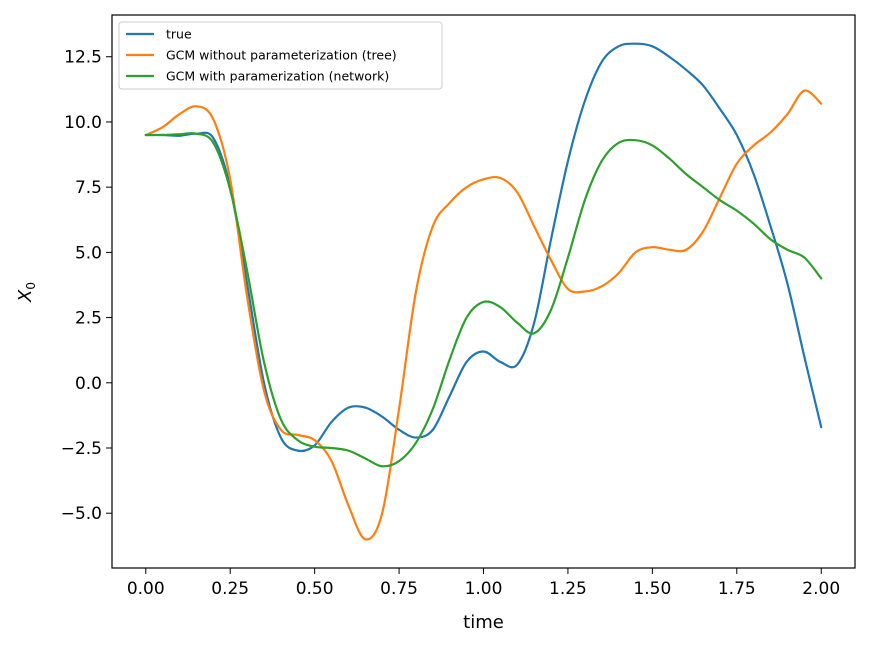  Describe the element at coordinates (88, 188) in the screenshot. I see `y-tick-label: 7.5` at that location.